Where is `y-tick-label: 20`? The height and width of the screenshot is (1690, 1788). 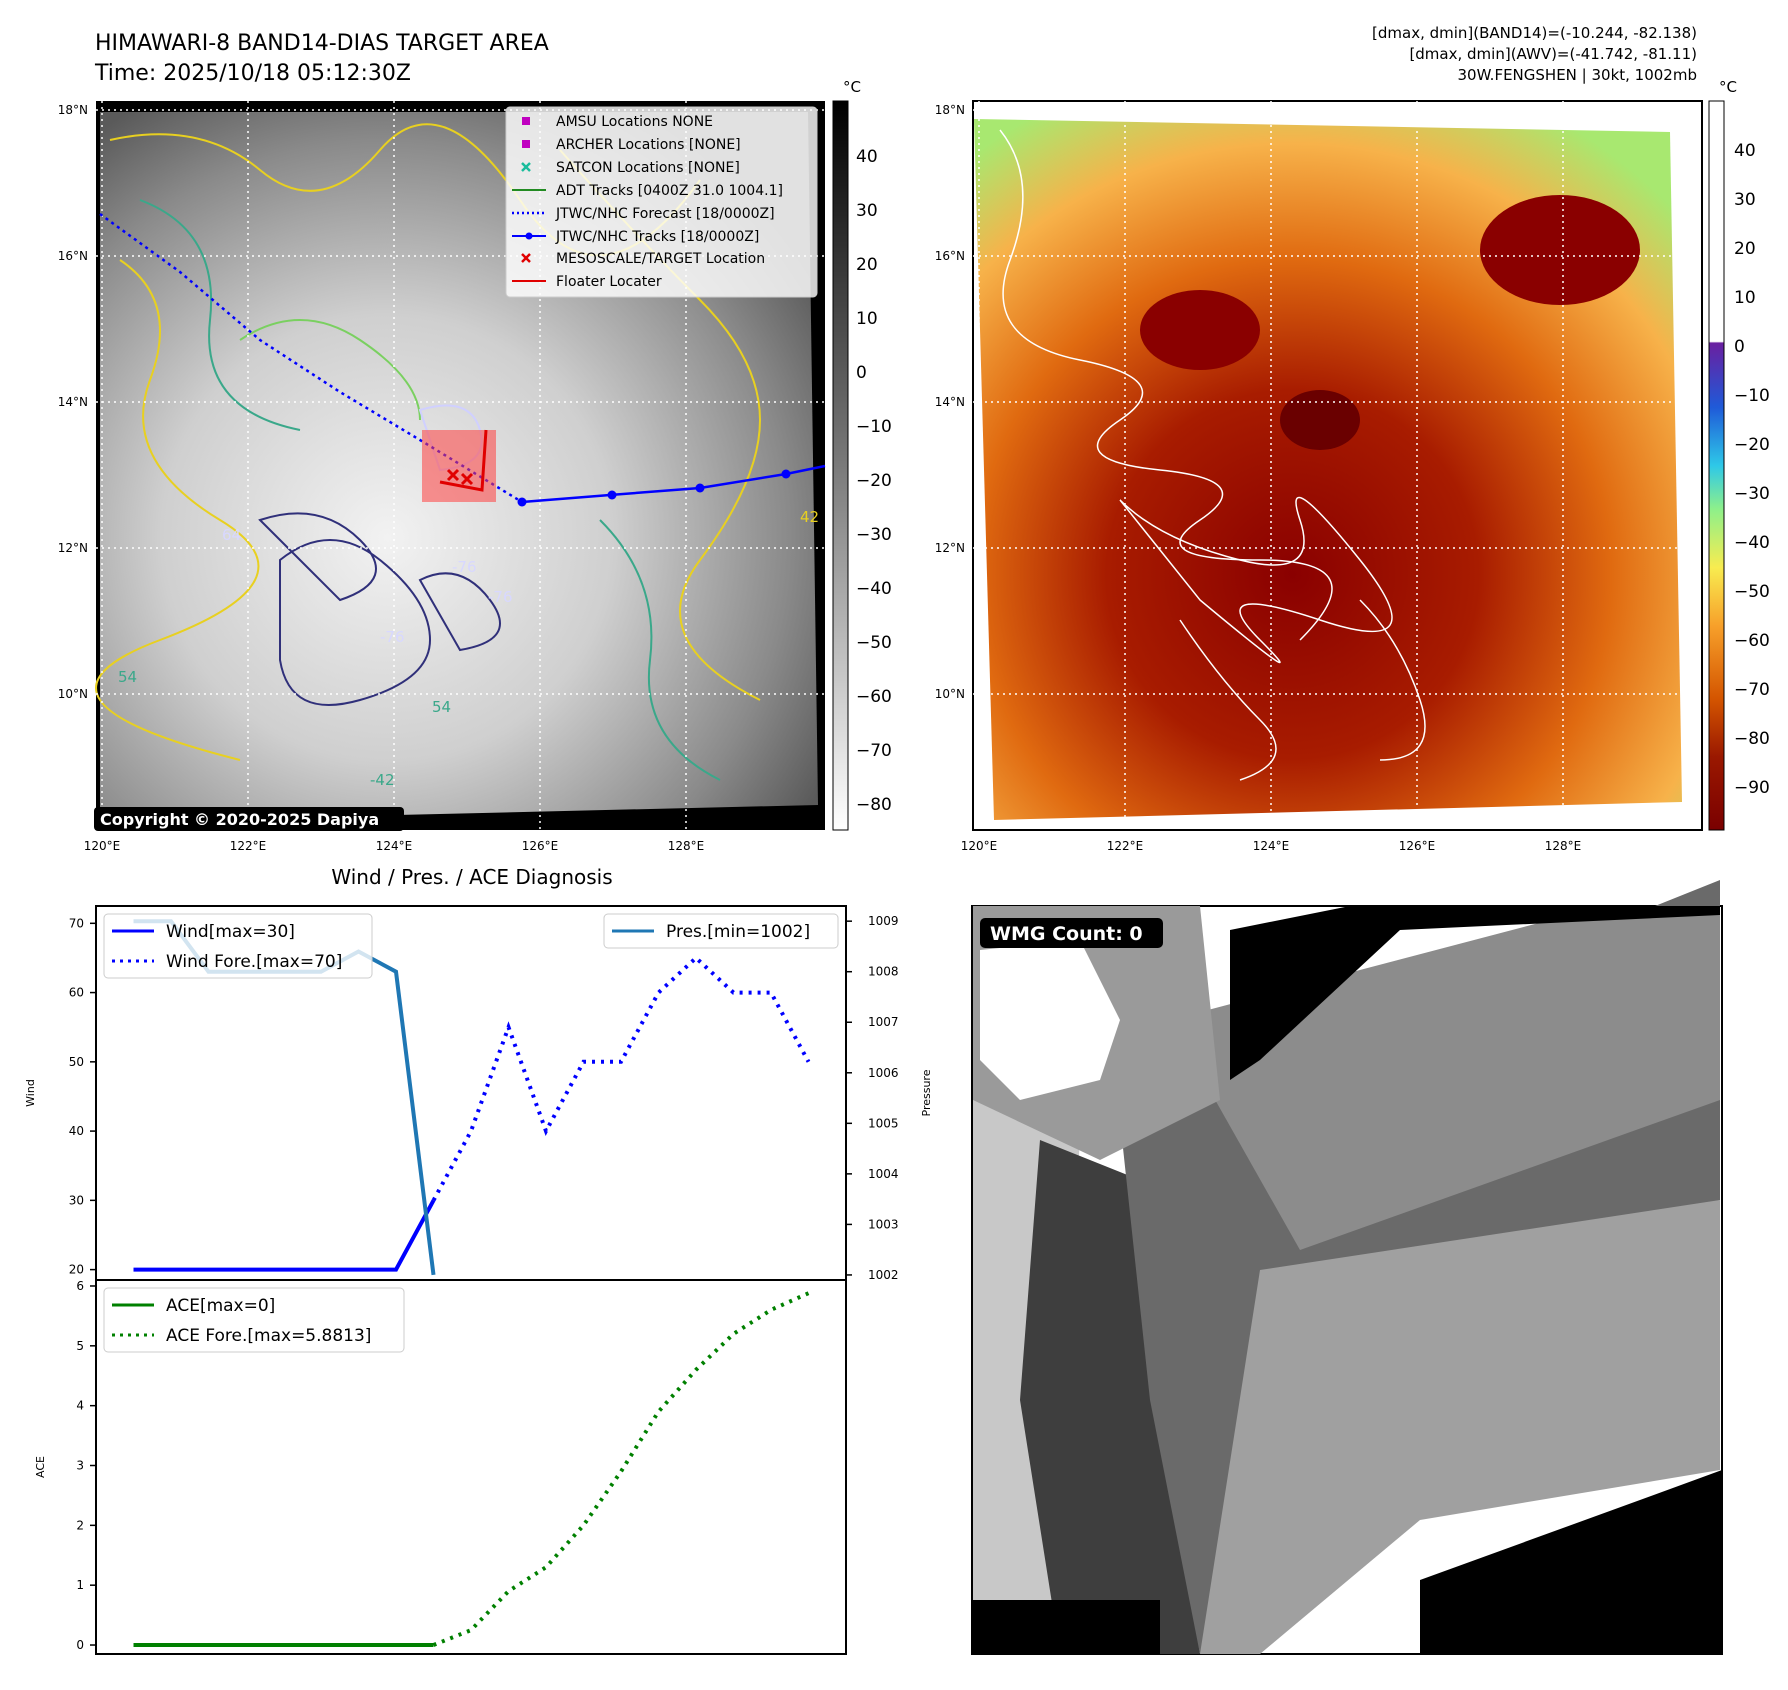
y-tick-label: 20 is located at coordinates (76, 1270).